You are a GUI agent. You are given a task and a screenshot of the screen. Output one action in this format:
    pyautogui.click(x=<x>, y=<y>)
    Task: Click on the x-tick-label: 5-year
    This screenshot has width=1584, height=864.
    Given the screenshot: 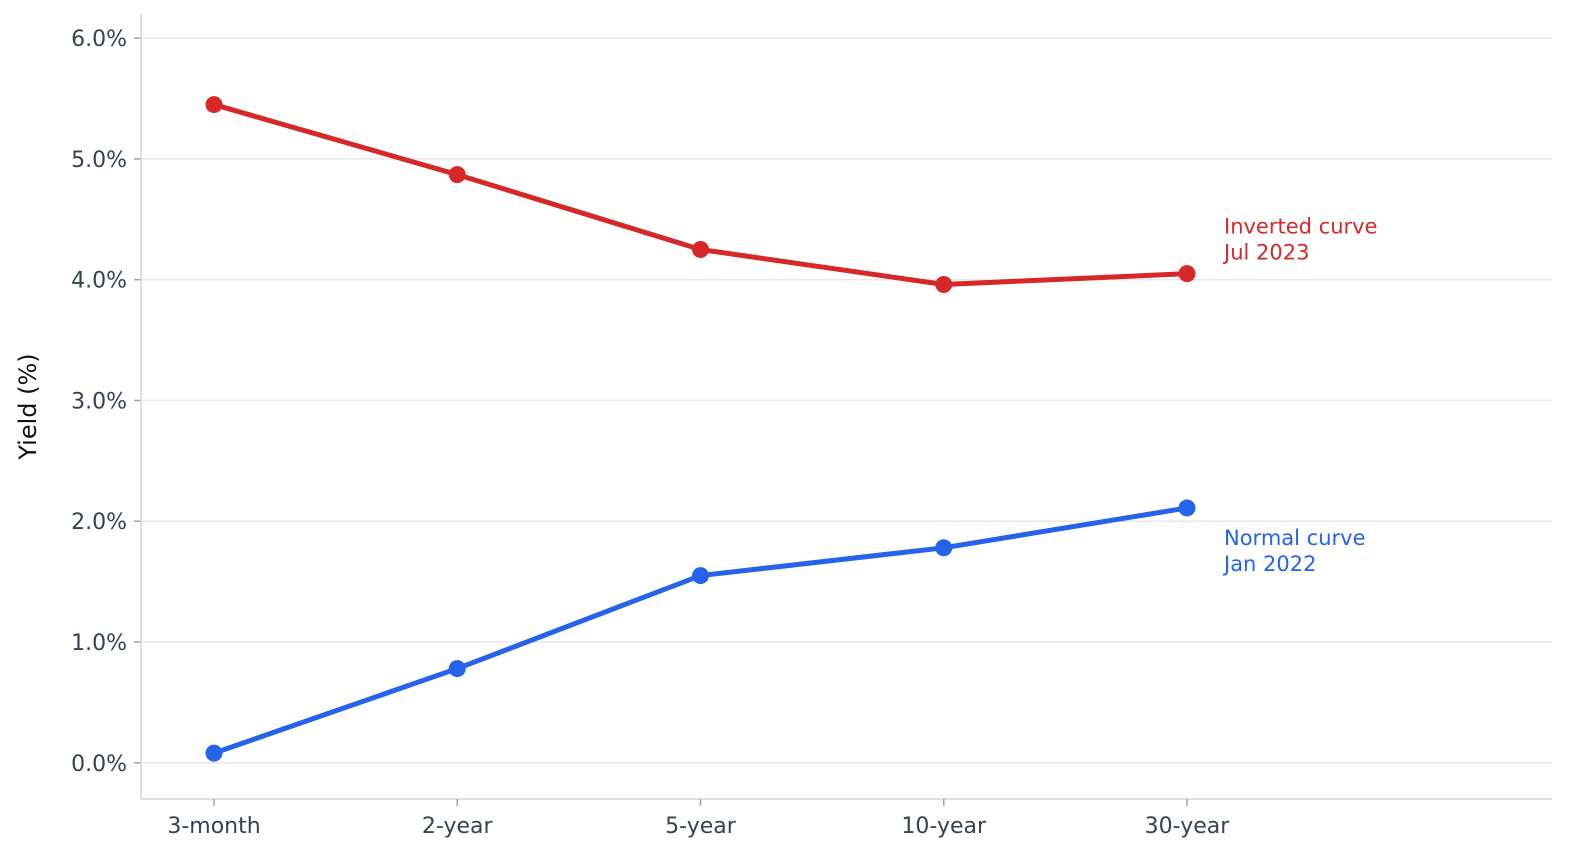 What is the action you would take?
    pyautogui.click(x=701, y=826)
    